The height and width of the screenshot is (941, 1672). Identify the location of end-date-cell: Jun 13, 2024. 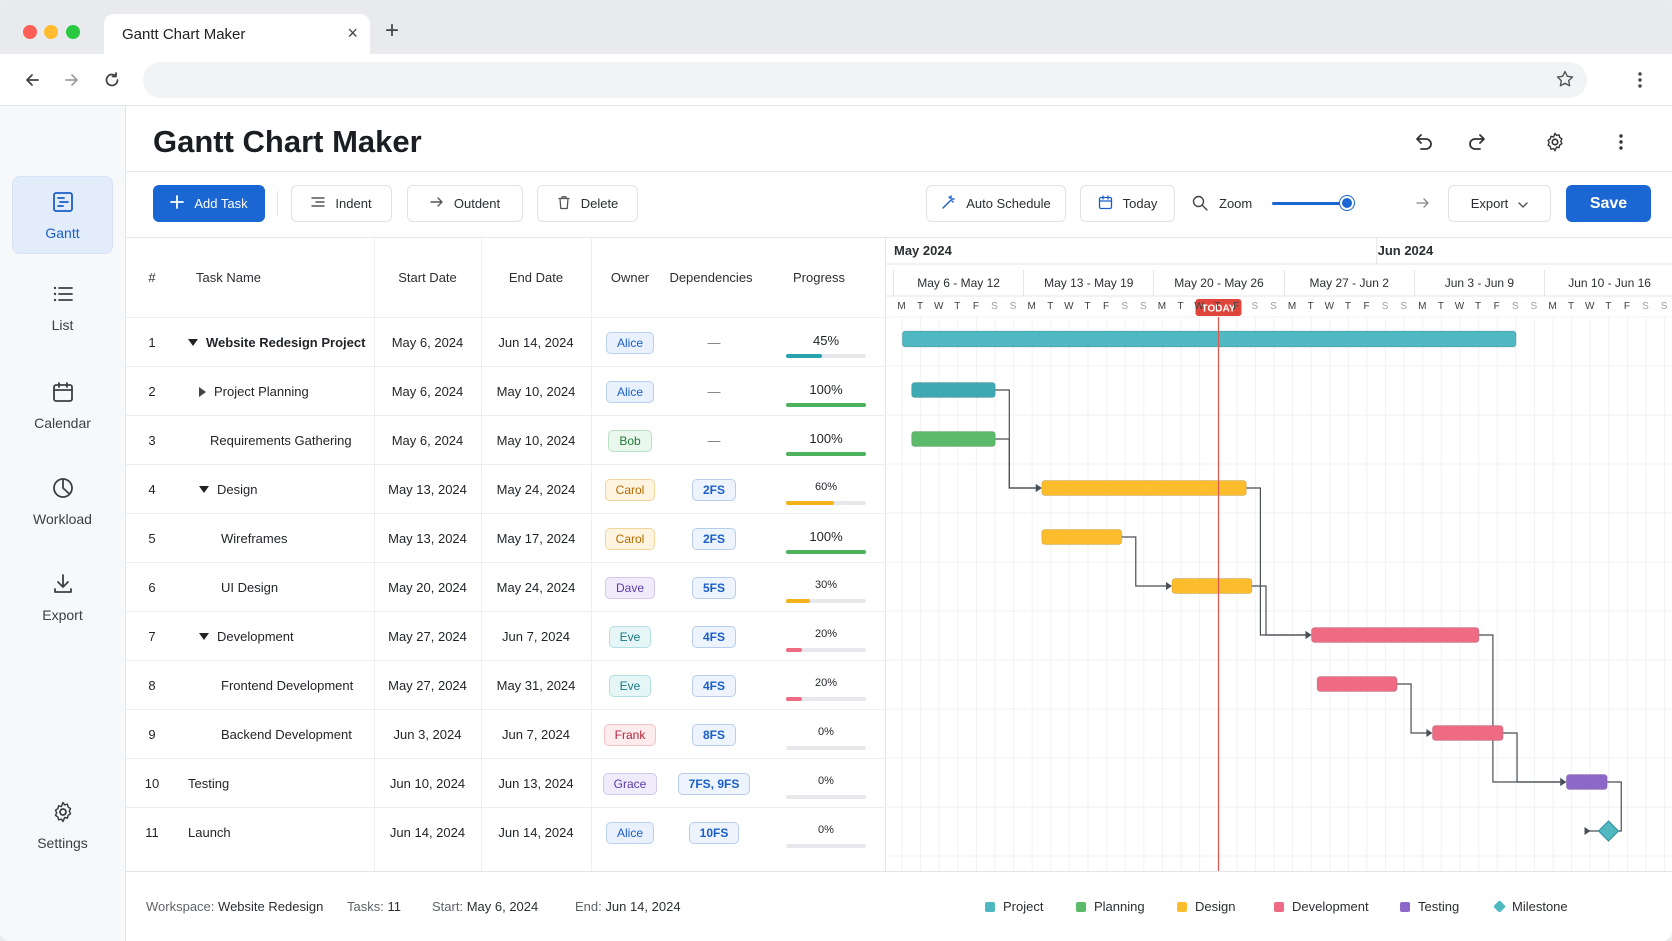
(536, 783).